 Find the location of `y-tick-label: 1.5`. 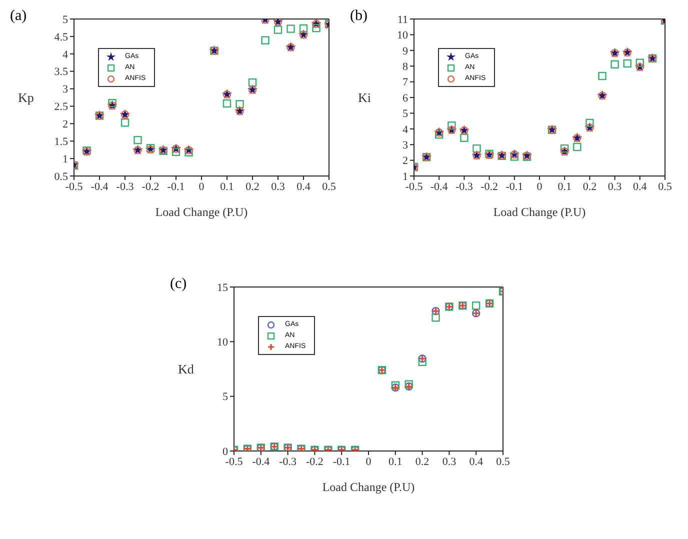

y-tick-label: 1.5 is located at coordinates (61, 142).